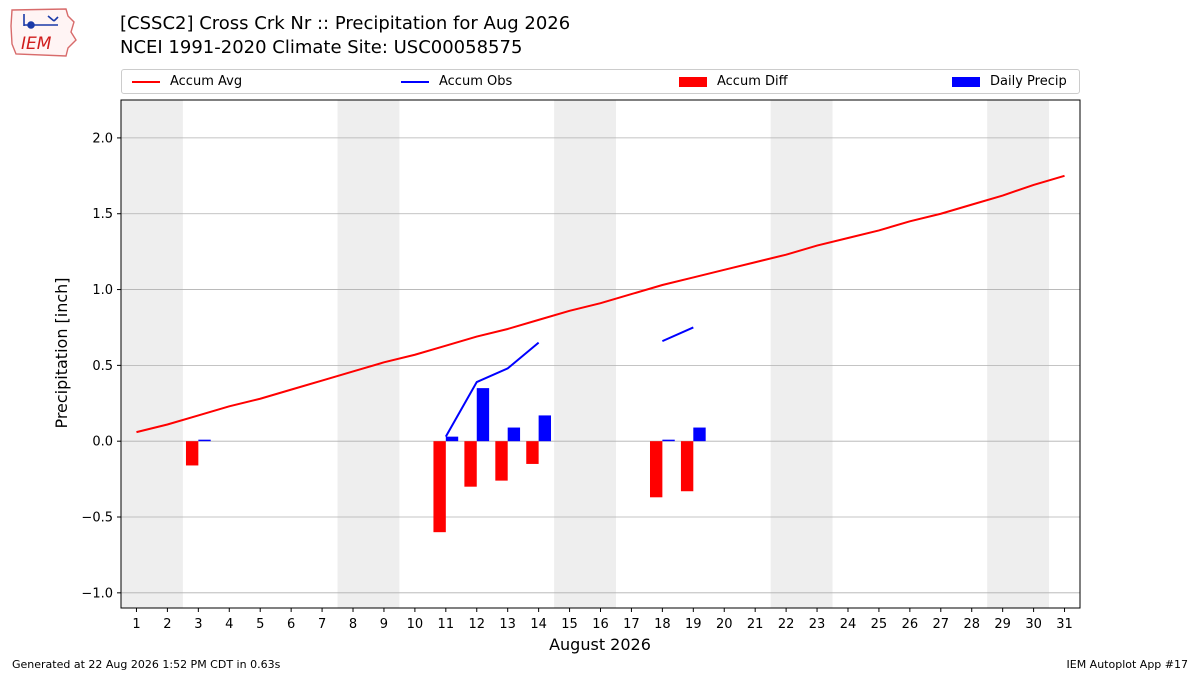 This screenshot has width=1200, height=675. What do you see at coordinates (260, 624) in the screenshot?
I see `xtick-label: 5` at bounding box center [260, 624].